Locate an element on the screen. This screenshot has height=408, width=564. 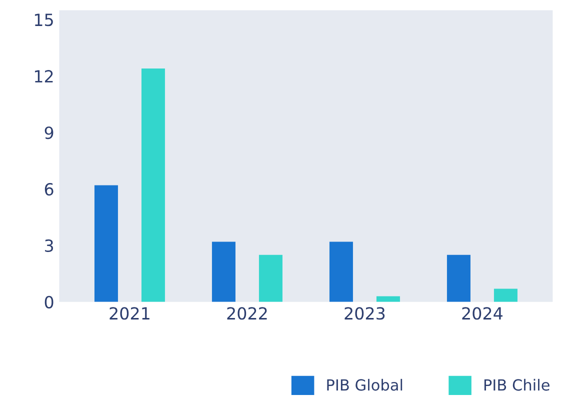
legend-label: PIB Global is located at coordinates (364, 384).